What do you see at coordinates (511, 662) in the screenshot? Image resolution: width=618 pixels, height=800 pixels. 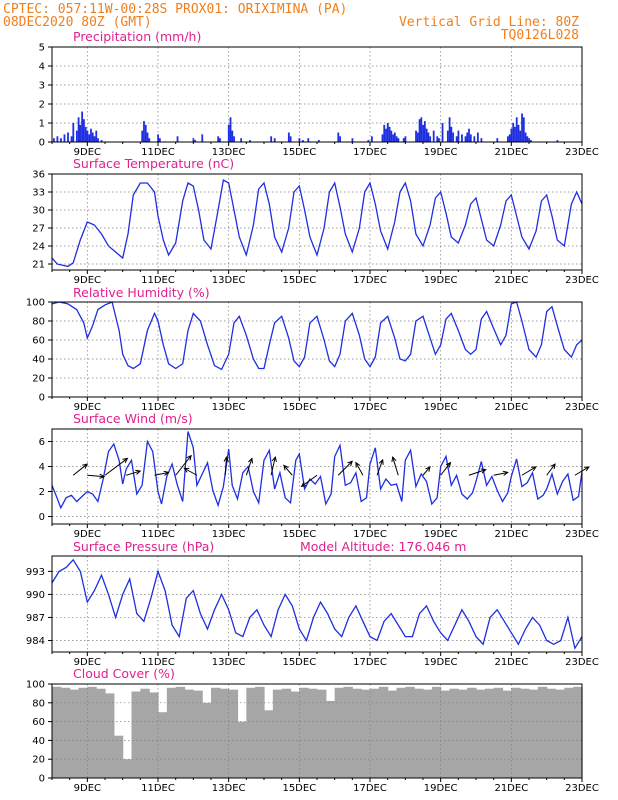 I see `x-tick-label: 21DEC` at bounding box center [511, 662].